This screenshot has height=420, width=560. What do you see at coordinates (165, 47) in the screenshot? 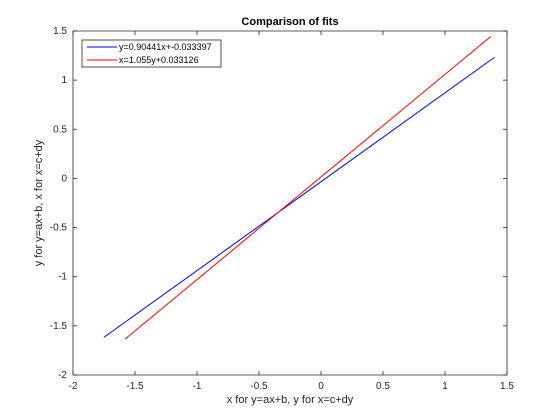
I see `legend-label-series-1: y=0.90441x+-0.033397` at bounding box center [165, 47].